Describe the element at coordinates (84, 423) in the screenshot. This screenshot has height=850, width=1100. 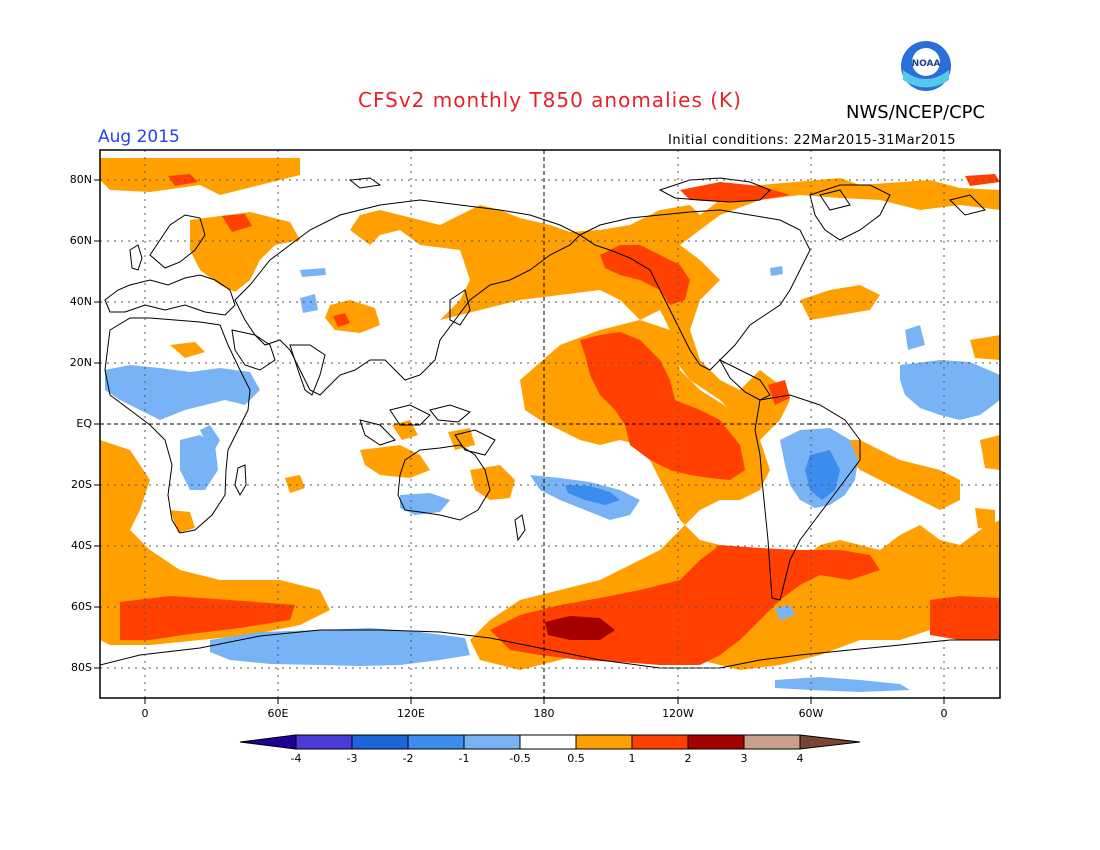
I see `lat-label: EQ` at that location.